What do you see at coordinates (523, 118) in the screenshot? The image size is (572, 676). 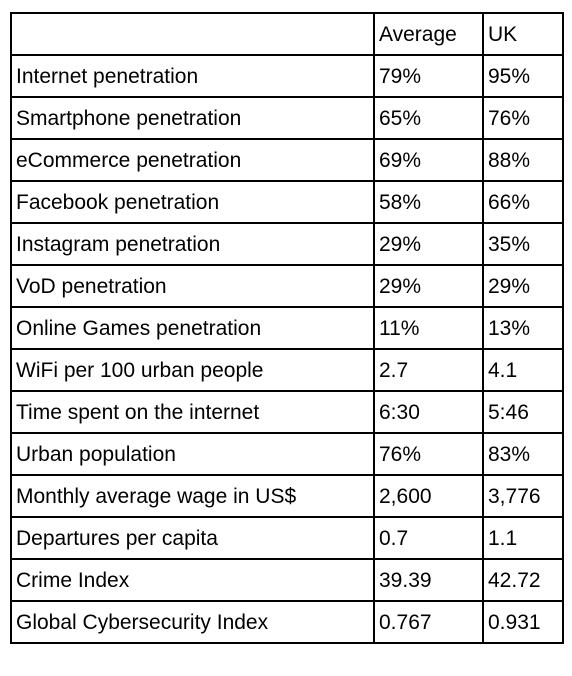 I see `uk-value-cell: 76%` at bounding box center [523, 118].